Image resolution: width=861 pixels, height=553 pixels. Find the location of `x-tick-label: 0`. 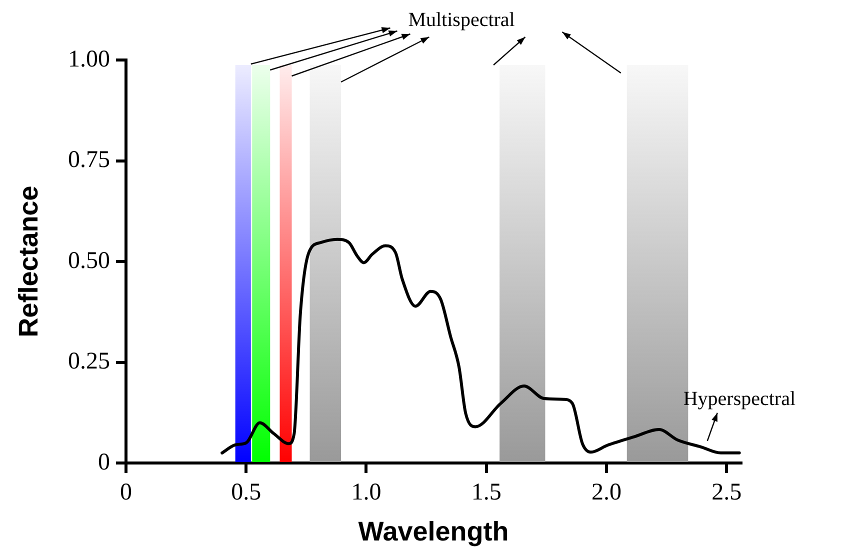

x-tick-label: 0 is located at coordinates (126, 493).